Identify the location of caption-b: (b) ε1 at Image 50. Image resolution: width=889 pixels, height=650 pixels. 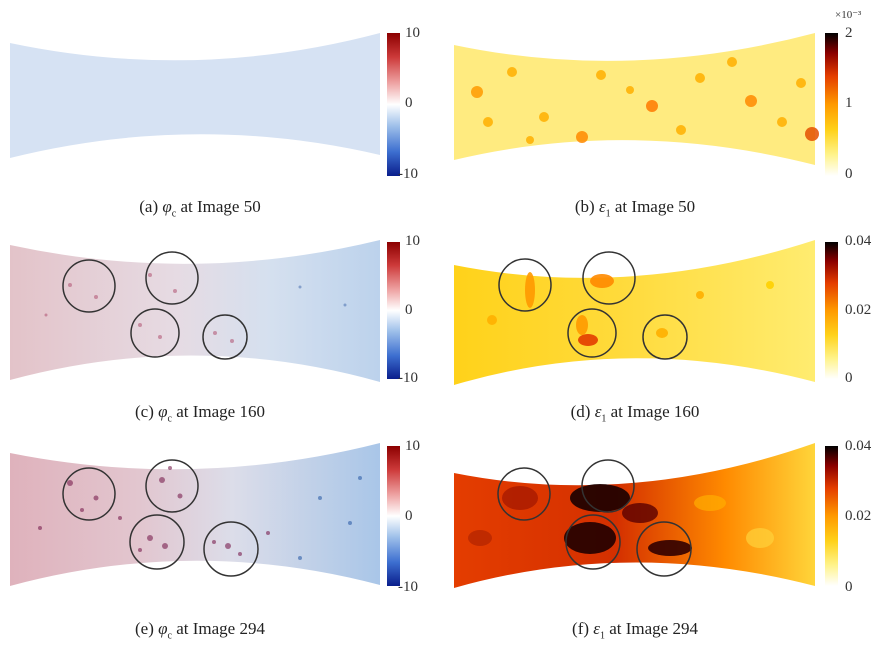
(635, 208).